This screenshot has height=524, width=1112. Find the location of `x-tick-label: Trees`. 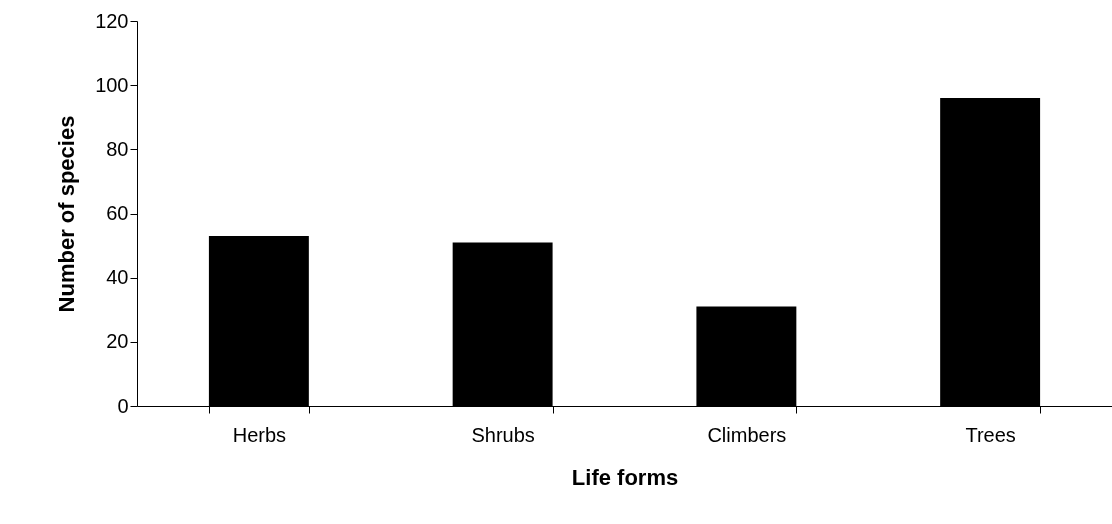

x-tick-label: Trees is located at coordinates (990, 434).